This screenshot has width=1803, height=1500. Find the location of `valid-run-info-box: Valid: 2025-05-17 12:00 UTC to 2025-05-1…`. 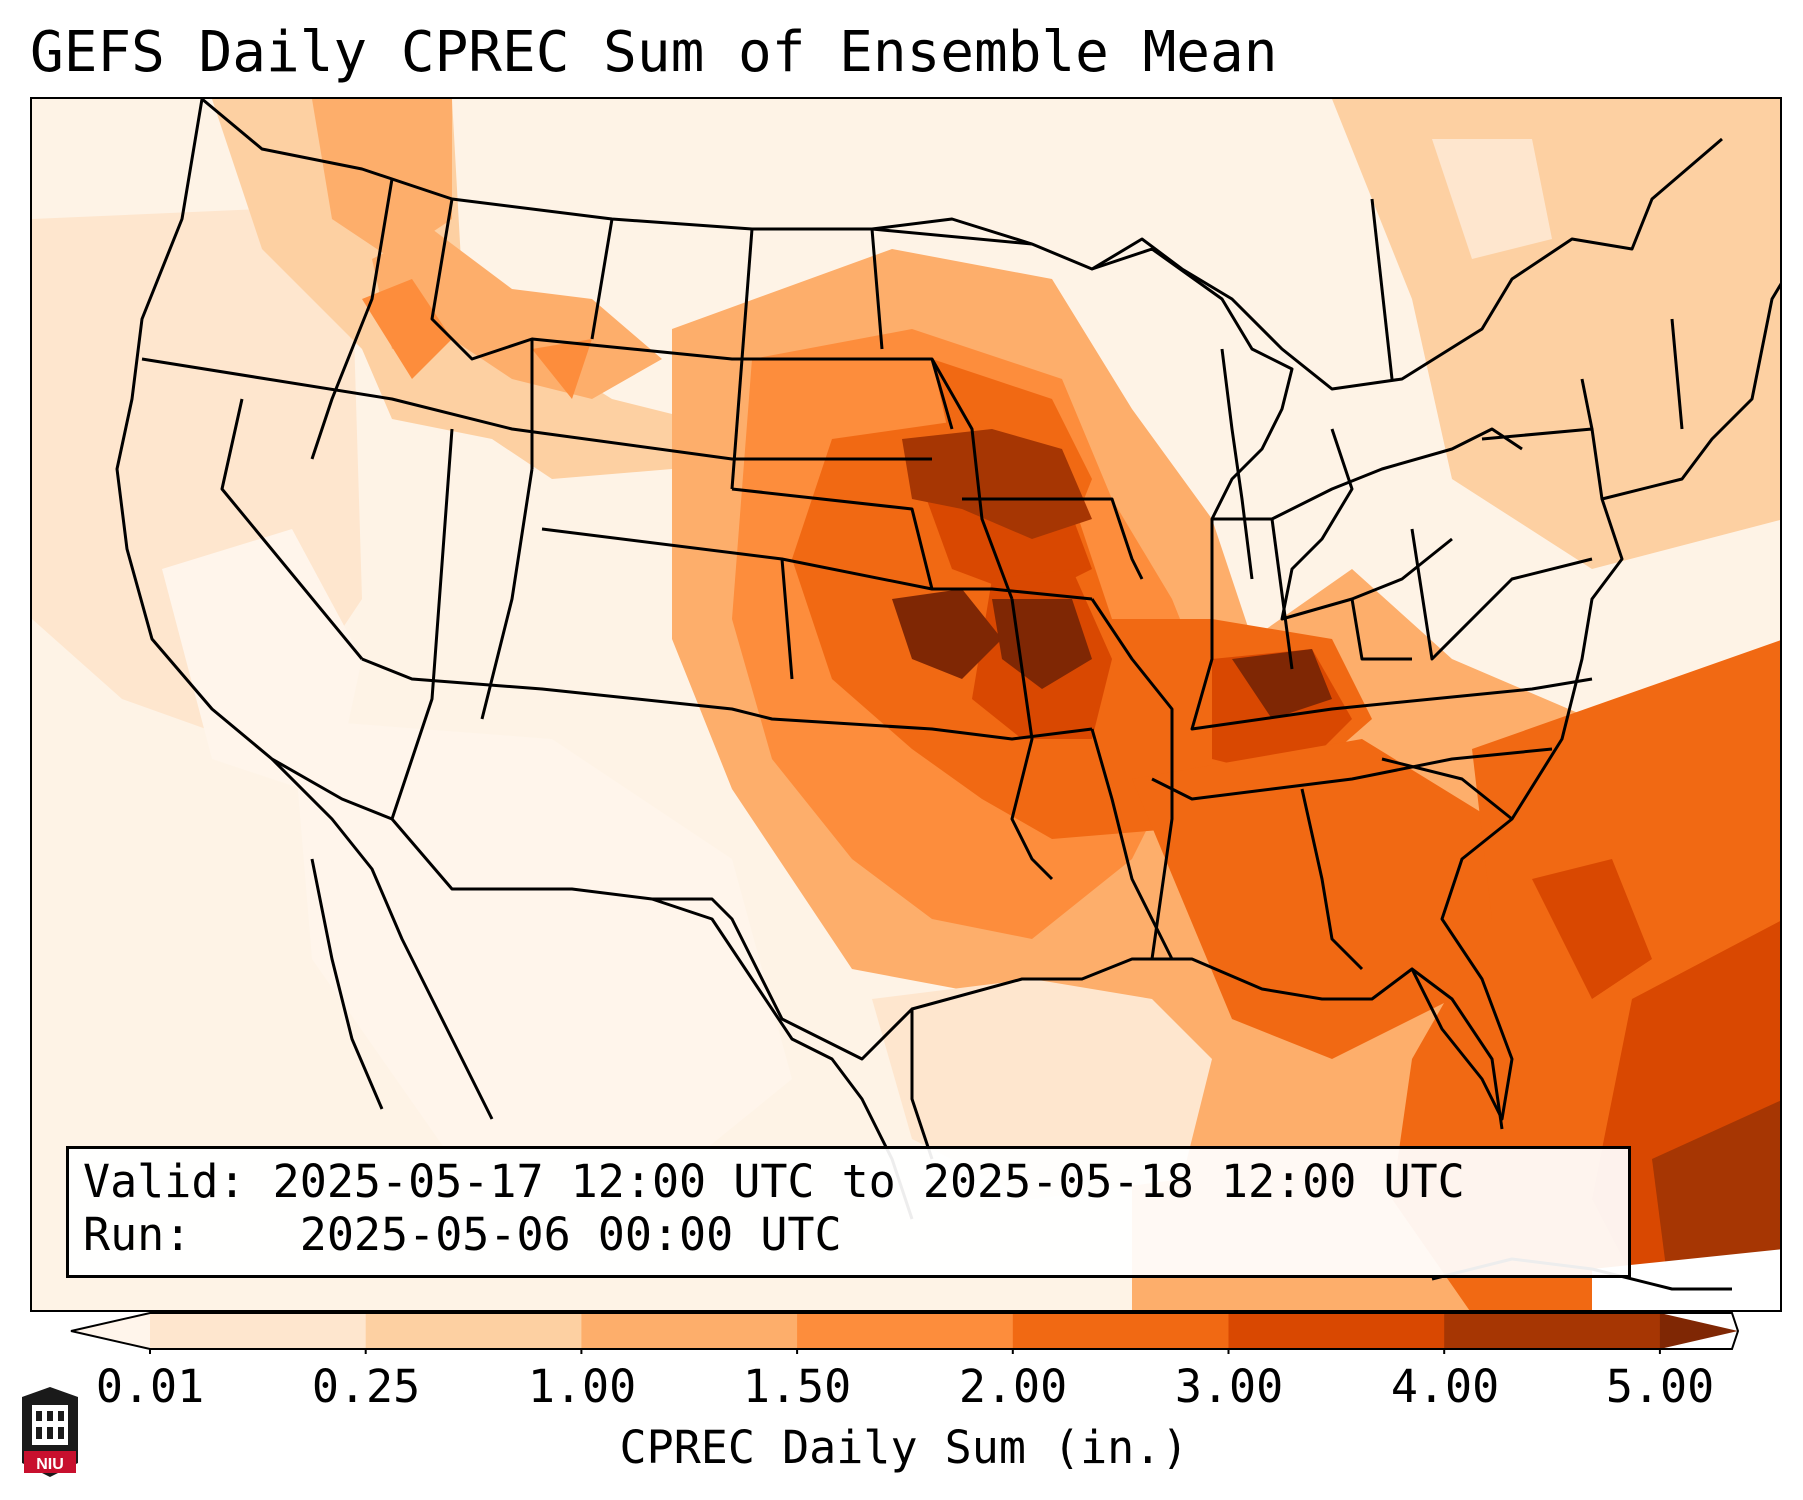

valid-run-info-box: Valid: 2025-05-17 12:00 UTC to 2025-05-1… is located at coordinates (848, 1212).